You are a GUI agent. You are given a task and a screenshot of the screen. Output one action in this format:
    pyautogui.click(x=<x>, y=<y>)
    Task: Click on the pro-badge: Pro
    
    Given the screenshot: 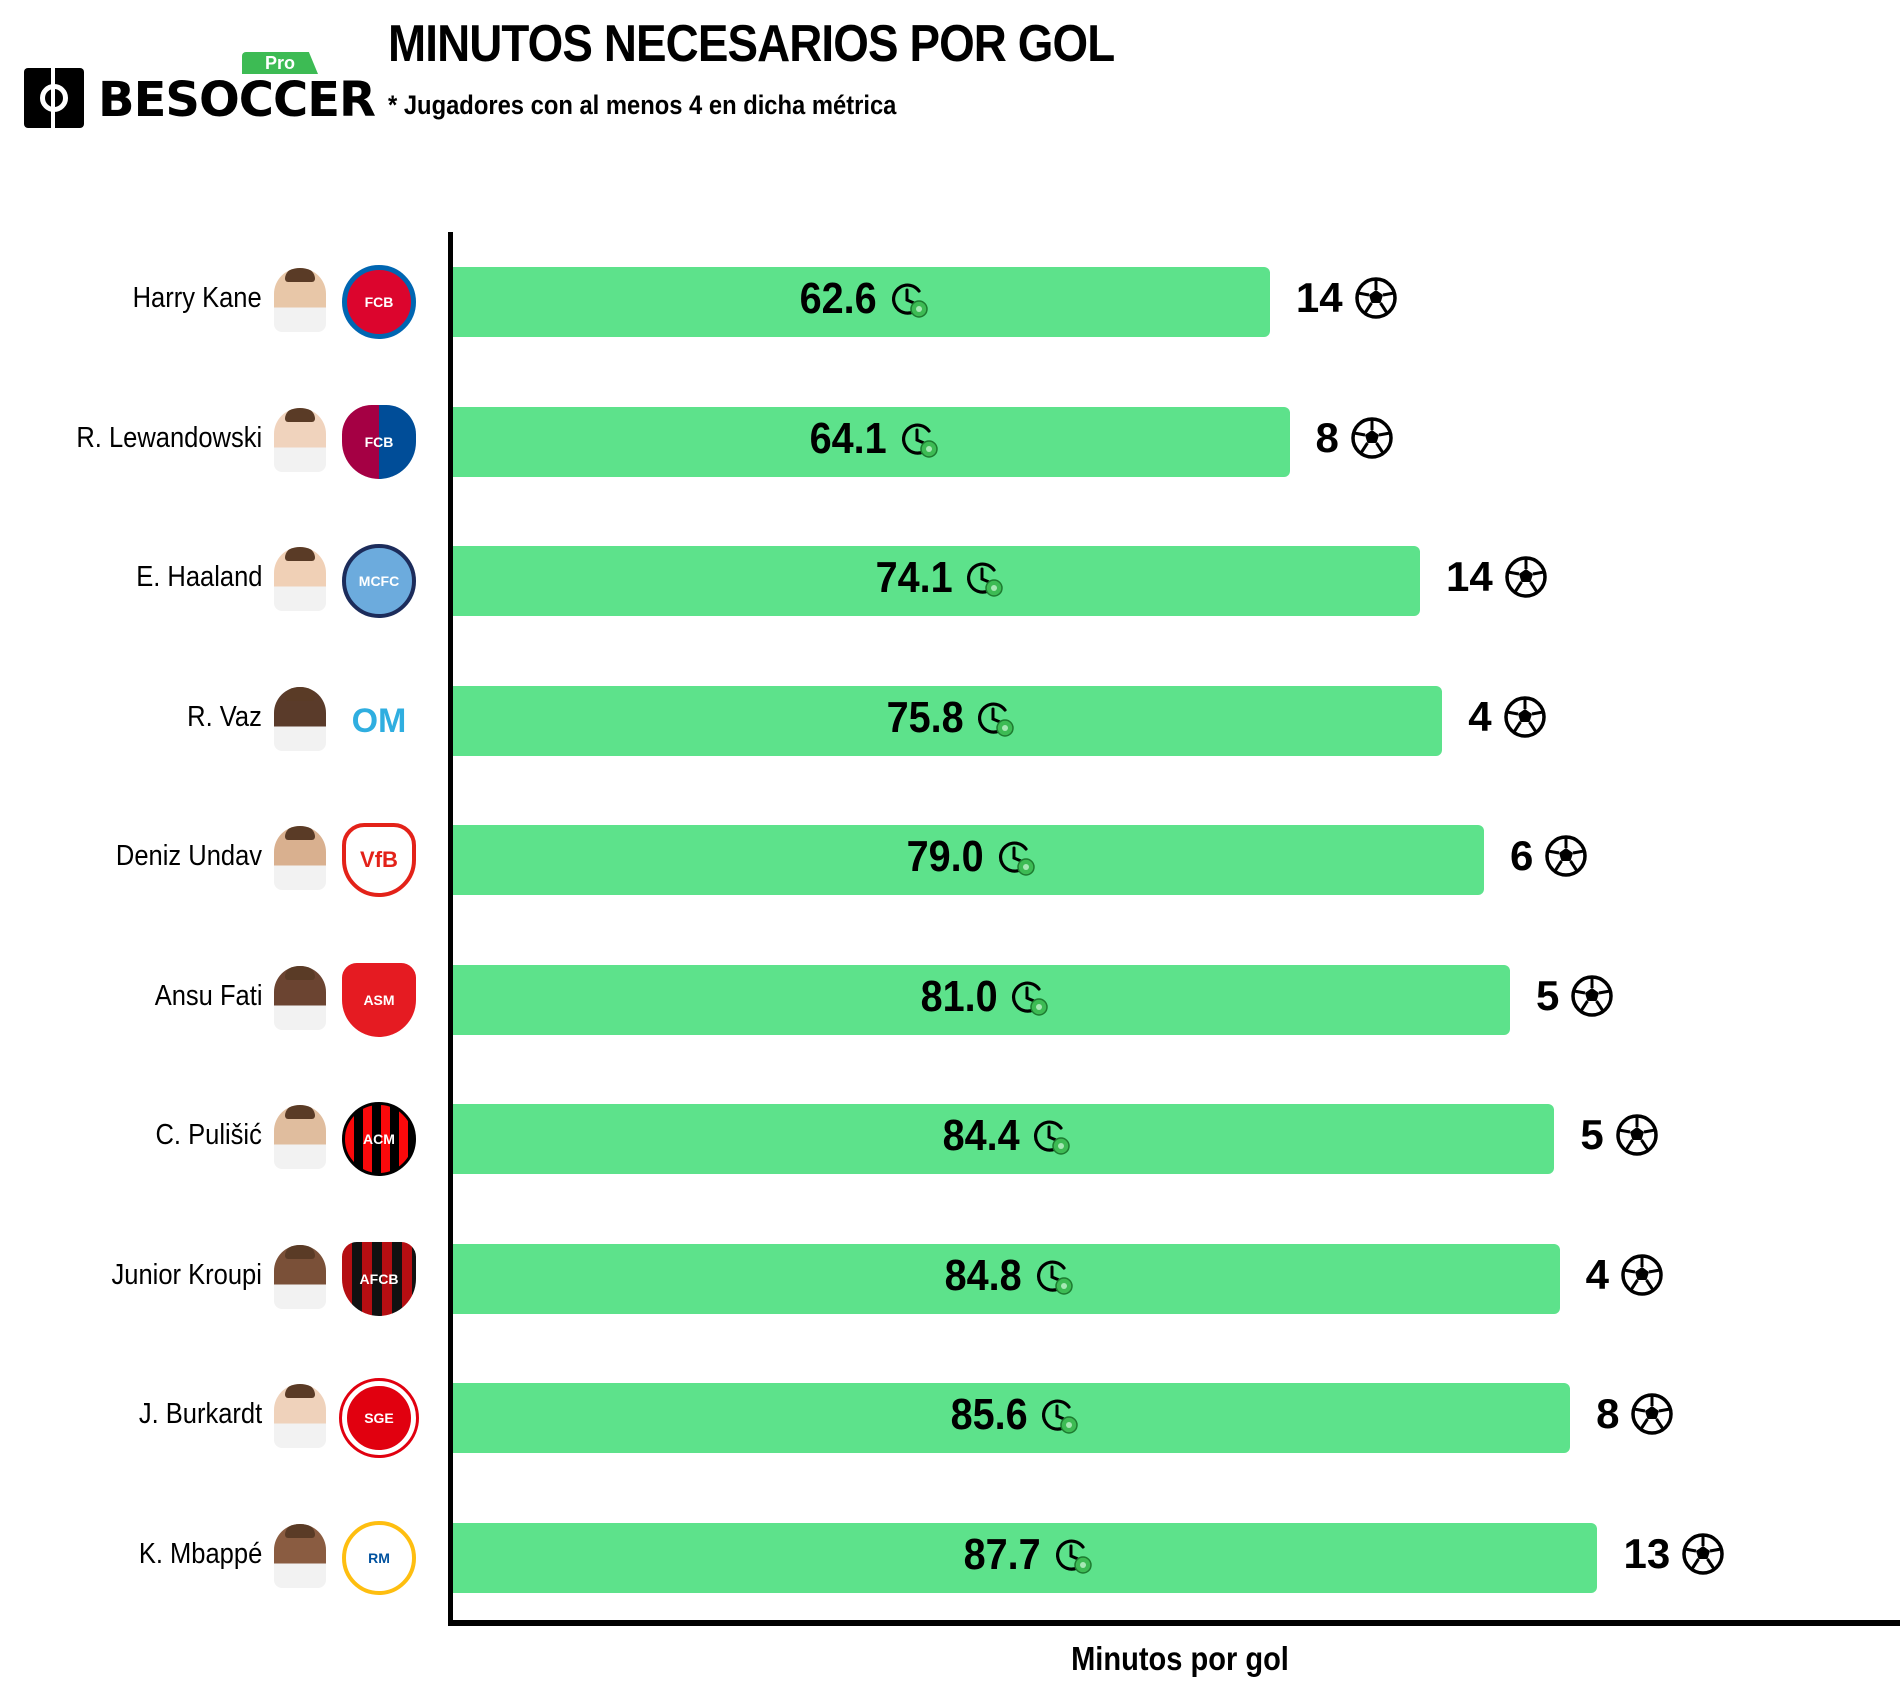 What is the action you would take?
    pyautogui.click(x=280, y=63)
    